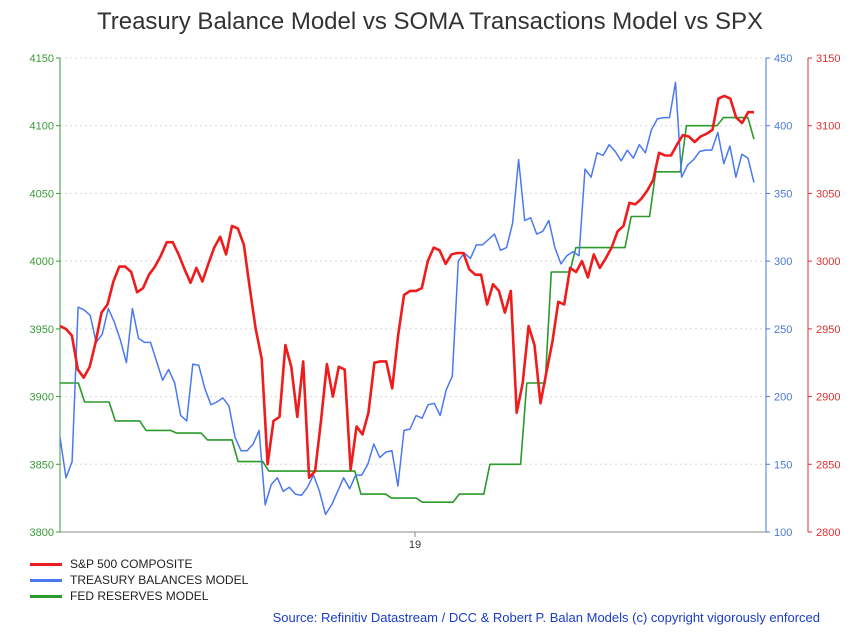  I want to click on legend-item-treasury: TREASURY BALANCES MODEL, so click(139, 580).